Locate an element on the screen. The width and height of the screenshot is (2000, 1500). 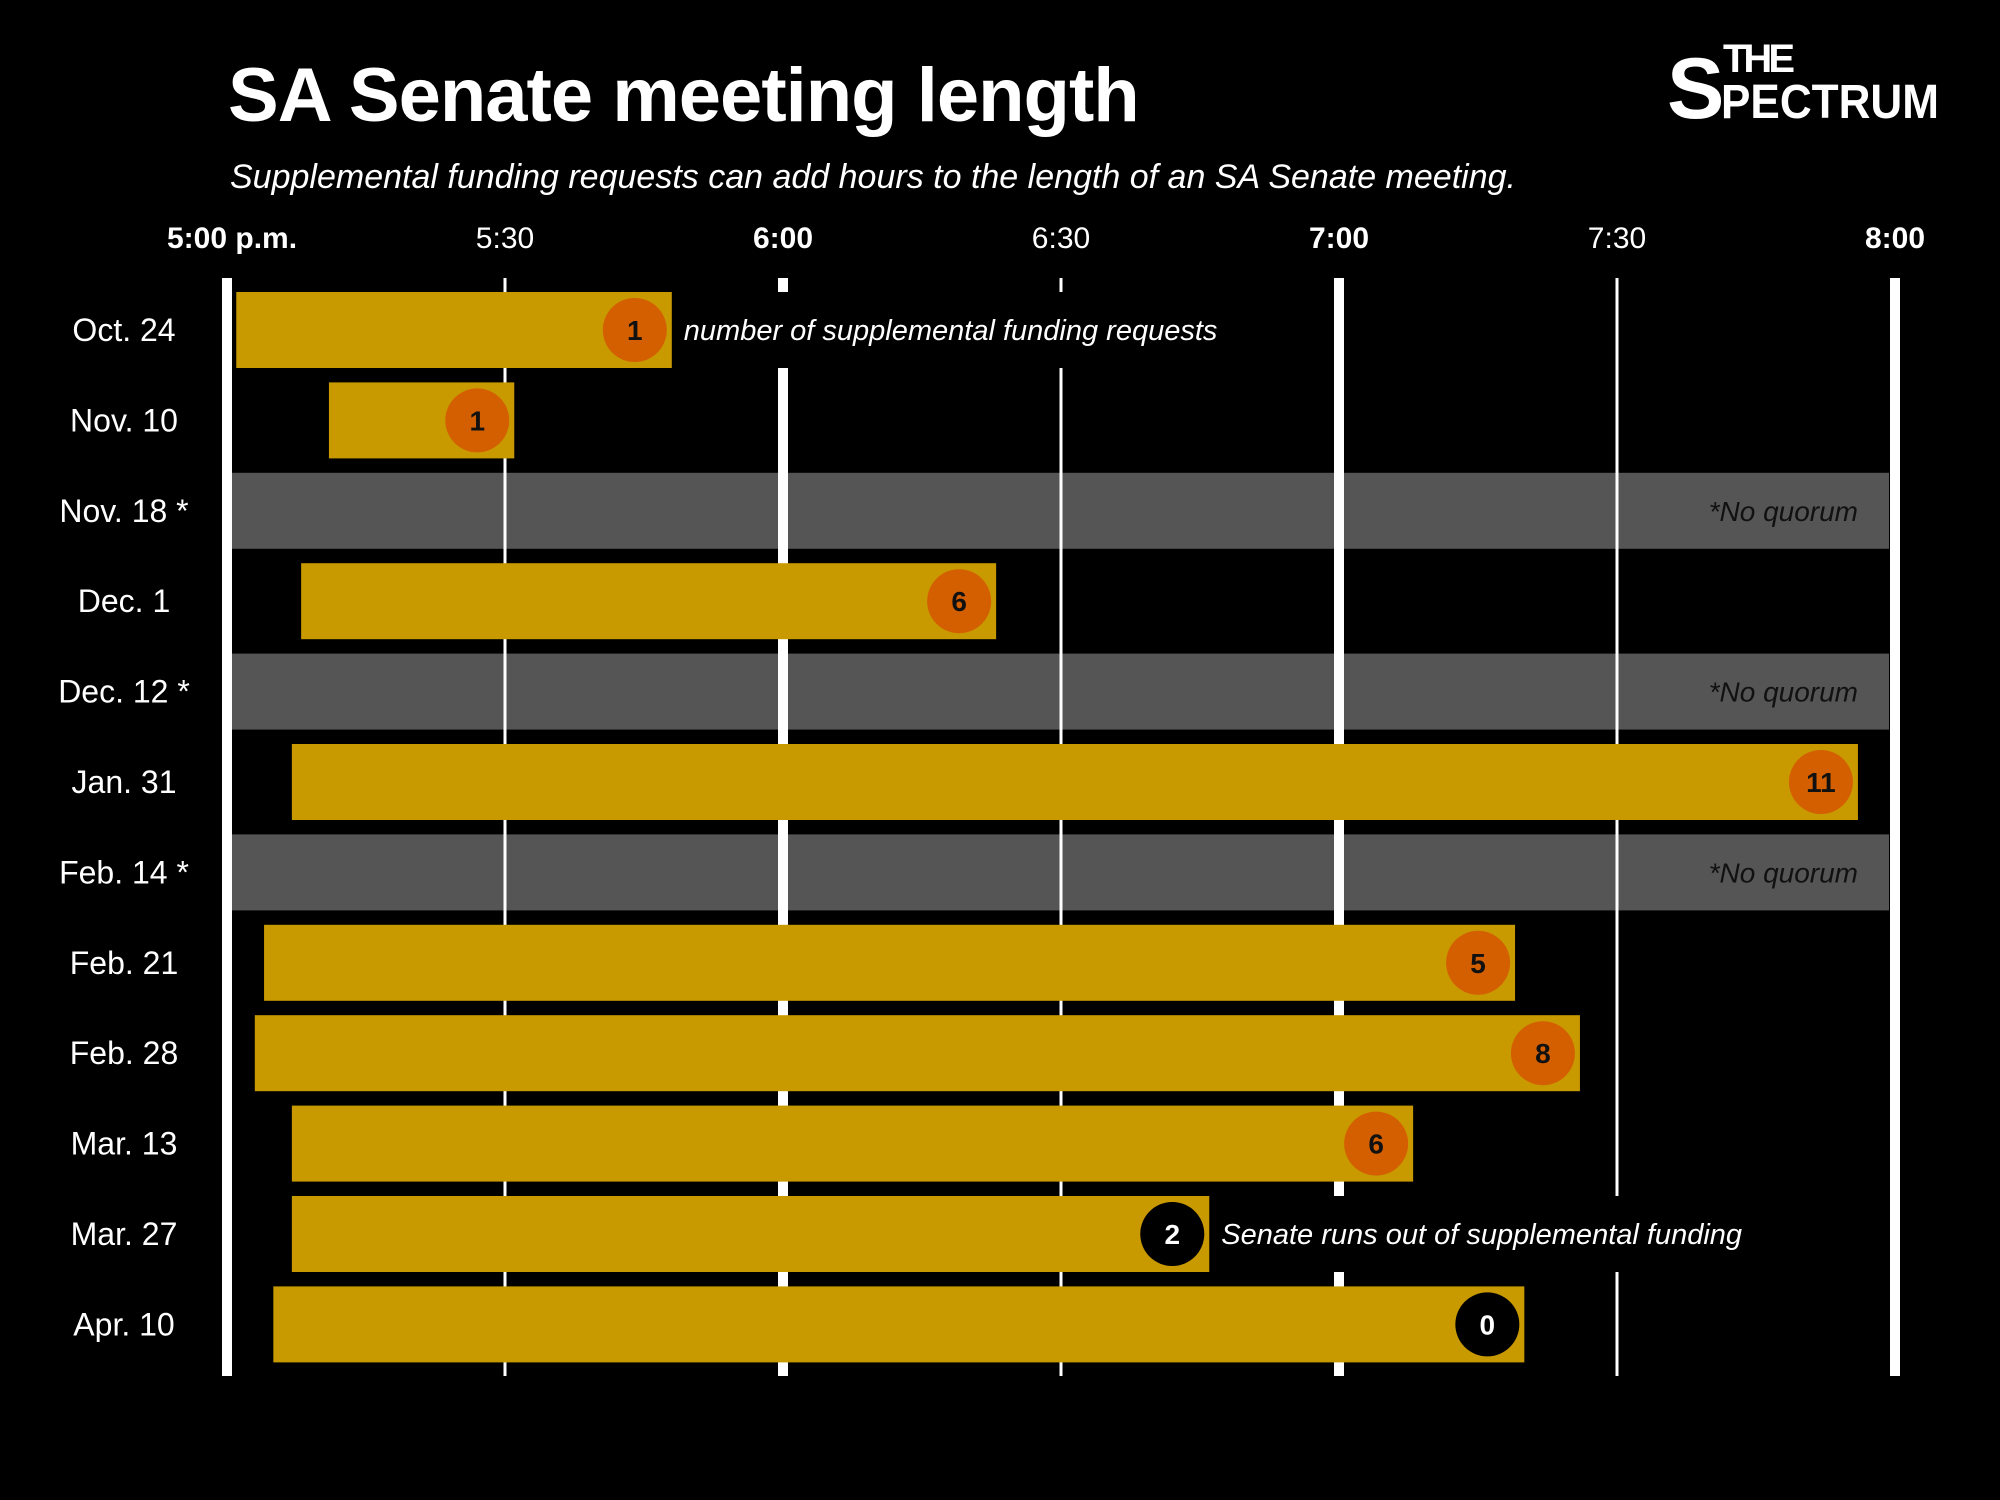
requests-count: 5 is located at coordinates (1478, 963).